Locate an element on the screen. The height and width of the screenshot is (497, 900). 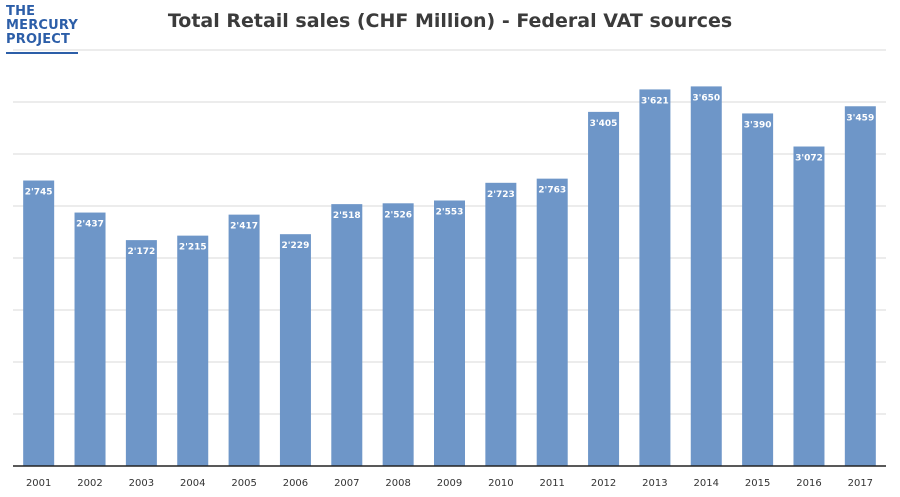
data-label-2014: 3'650 is located at coordinates (706, 98).